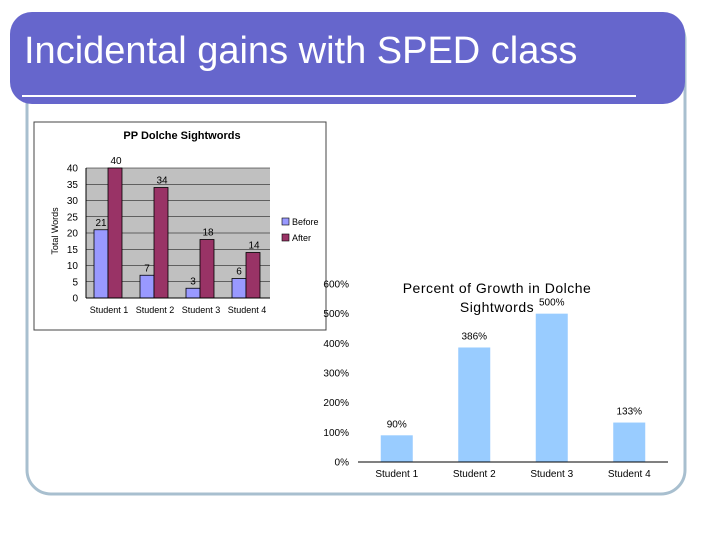  I want to click on chart1-data-label: 21, so click(101, 223).